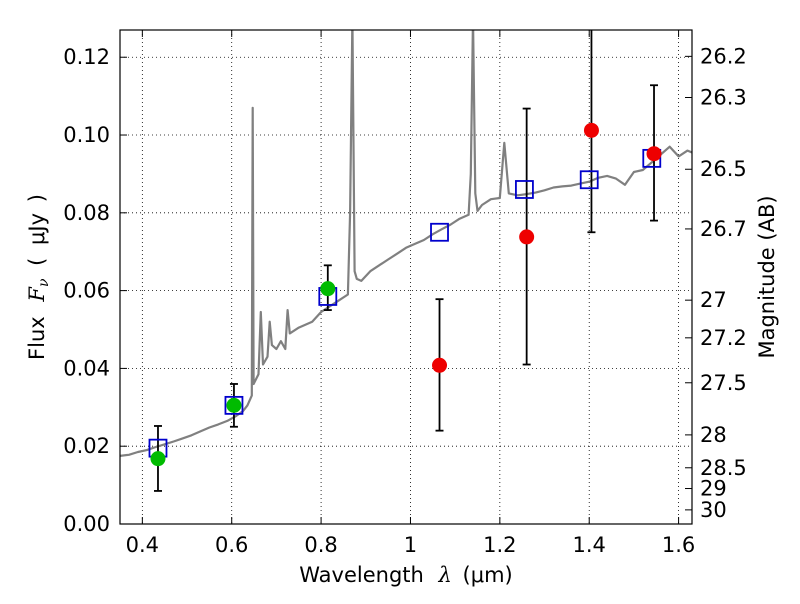 Image resolution: width=800 pixels, height=604 pixels. Describe the element at coordinates (410, 545) in the screenshot. I see `x-tick-label: 1` at that location.